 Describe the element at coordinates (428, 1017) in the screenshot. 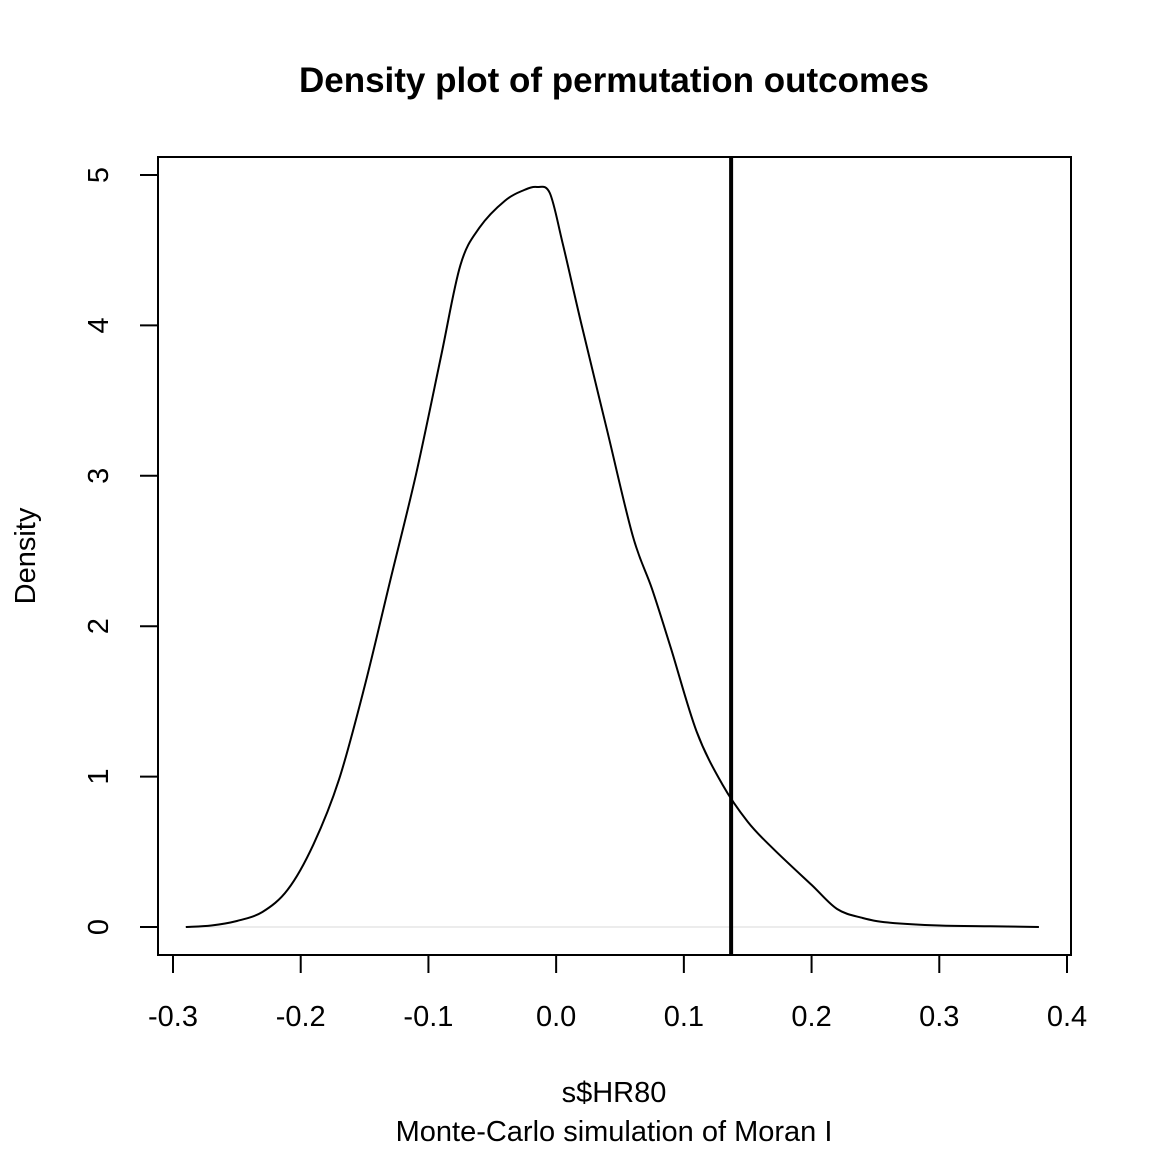

I see `x-tick-label: -0.1` at that location.